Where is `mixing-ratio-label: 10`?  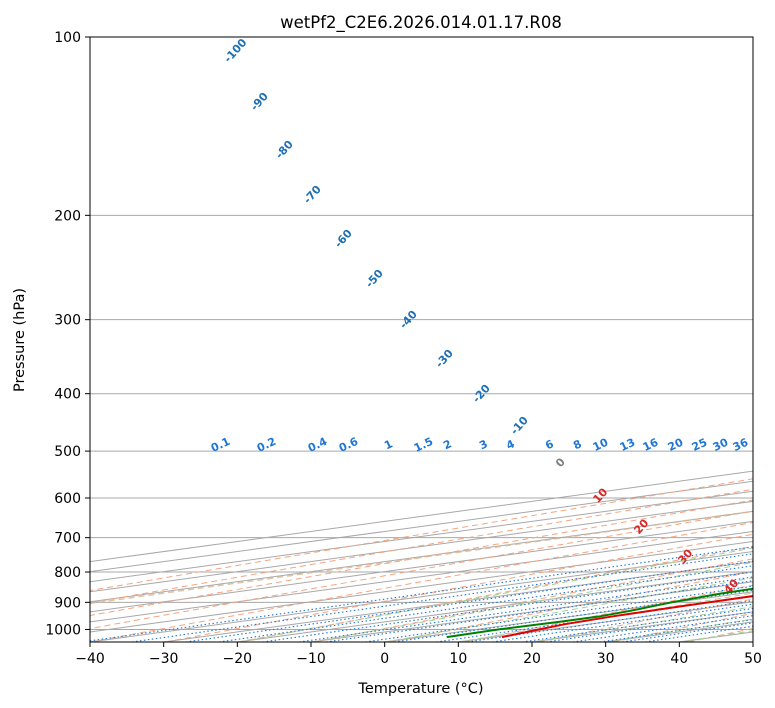 mixing-ratio-label: 10 is located at coordinates (601, 445).